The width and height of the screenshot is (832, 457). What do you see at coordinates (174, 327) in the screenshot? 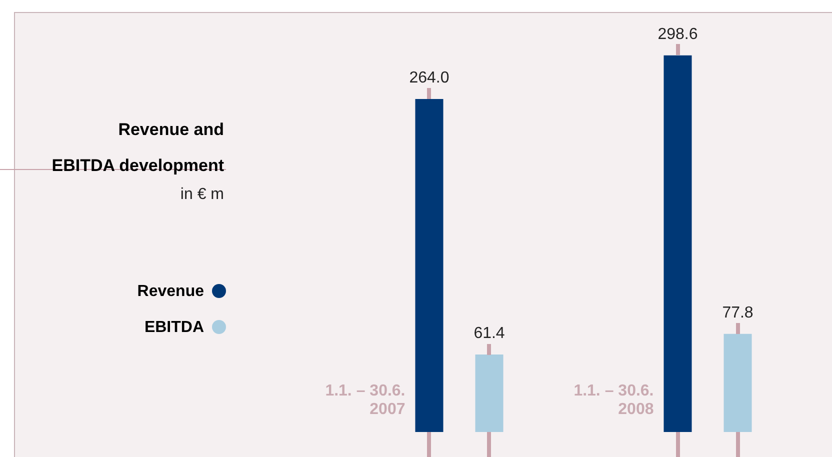
I see `legend-label: EBITDA` at bounding box center [174, 327].